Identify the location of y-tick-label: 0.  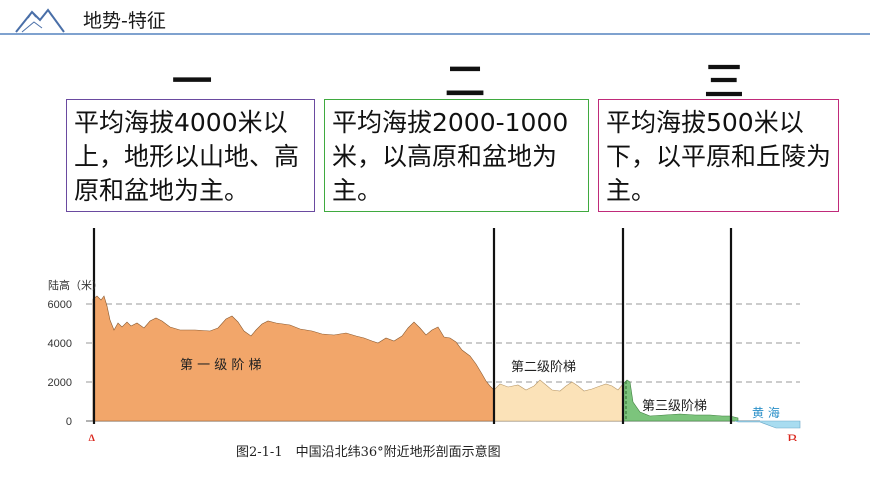
(69, 422).